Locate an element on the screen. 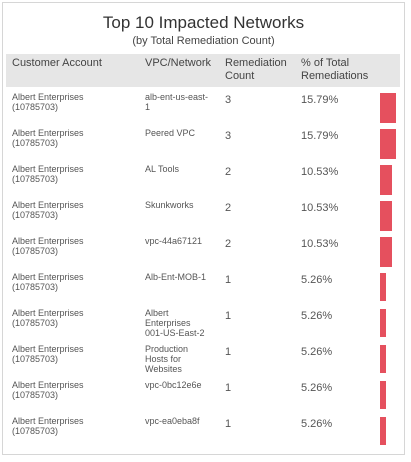 This screenshot has height=462, width=411. vpc-network-line: AL Tools is located at coordinates (162, 169).